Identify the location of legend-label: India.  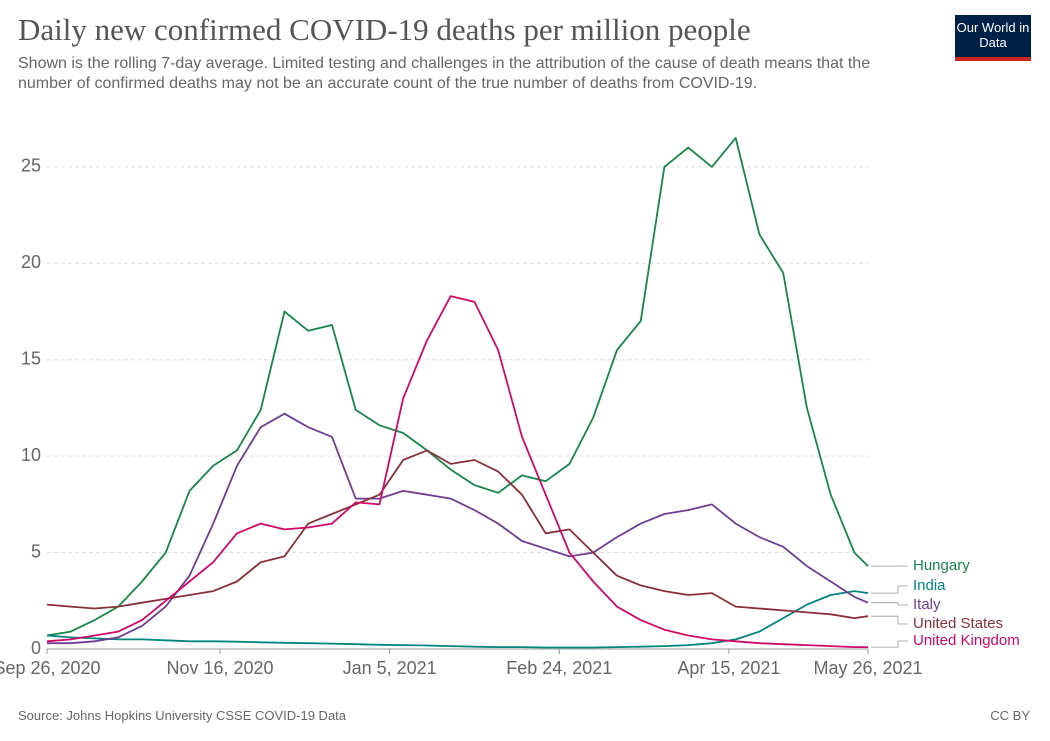
(929, 585).